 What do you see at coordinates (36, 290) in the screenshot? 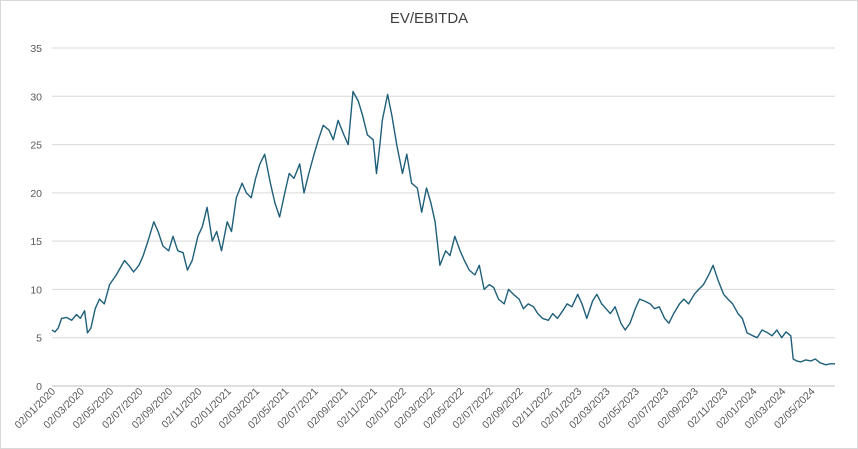
I see `y-tick-label: 10` at bounding box center [36, 290].